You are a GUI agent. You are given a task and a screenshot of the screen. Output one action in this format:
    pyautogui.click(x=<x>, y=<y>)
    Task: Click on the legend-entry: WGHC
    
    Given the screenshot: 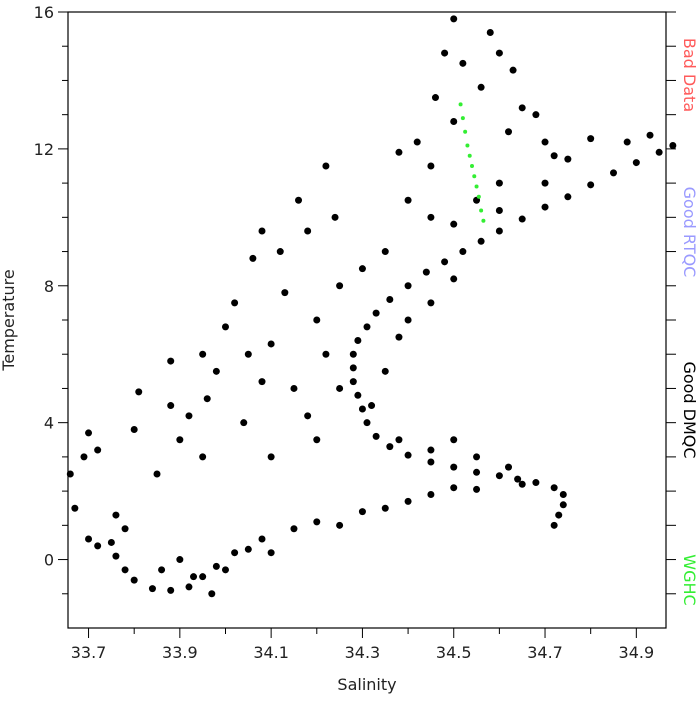 What is the action you would take?
    pyautogui.click(x=689, y=579)
    